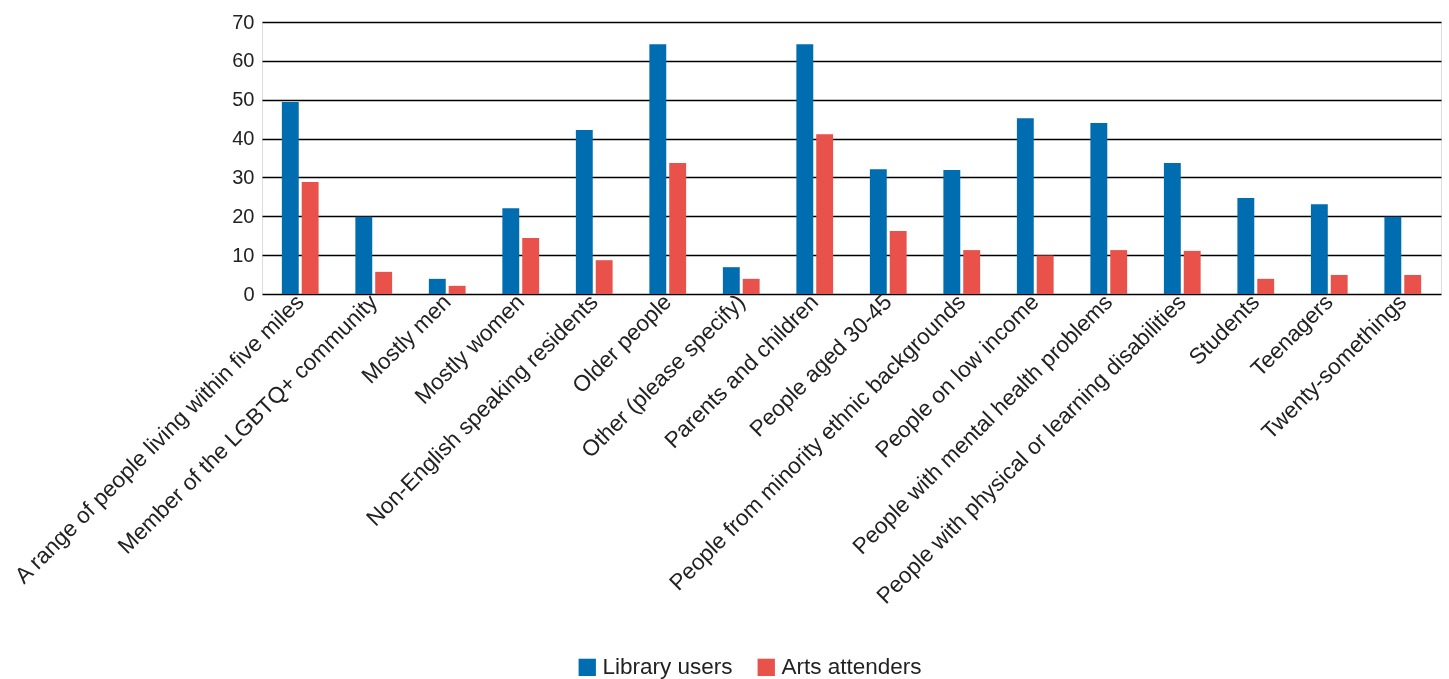  Describe the element at coordinates (249, 293) in the screenshot. I see `y-tick-label: 0` at that location.